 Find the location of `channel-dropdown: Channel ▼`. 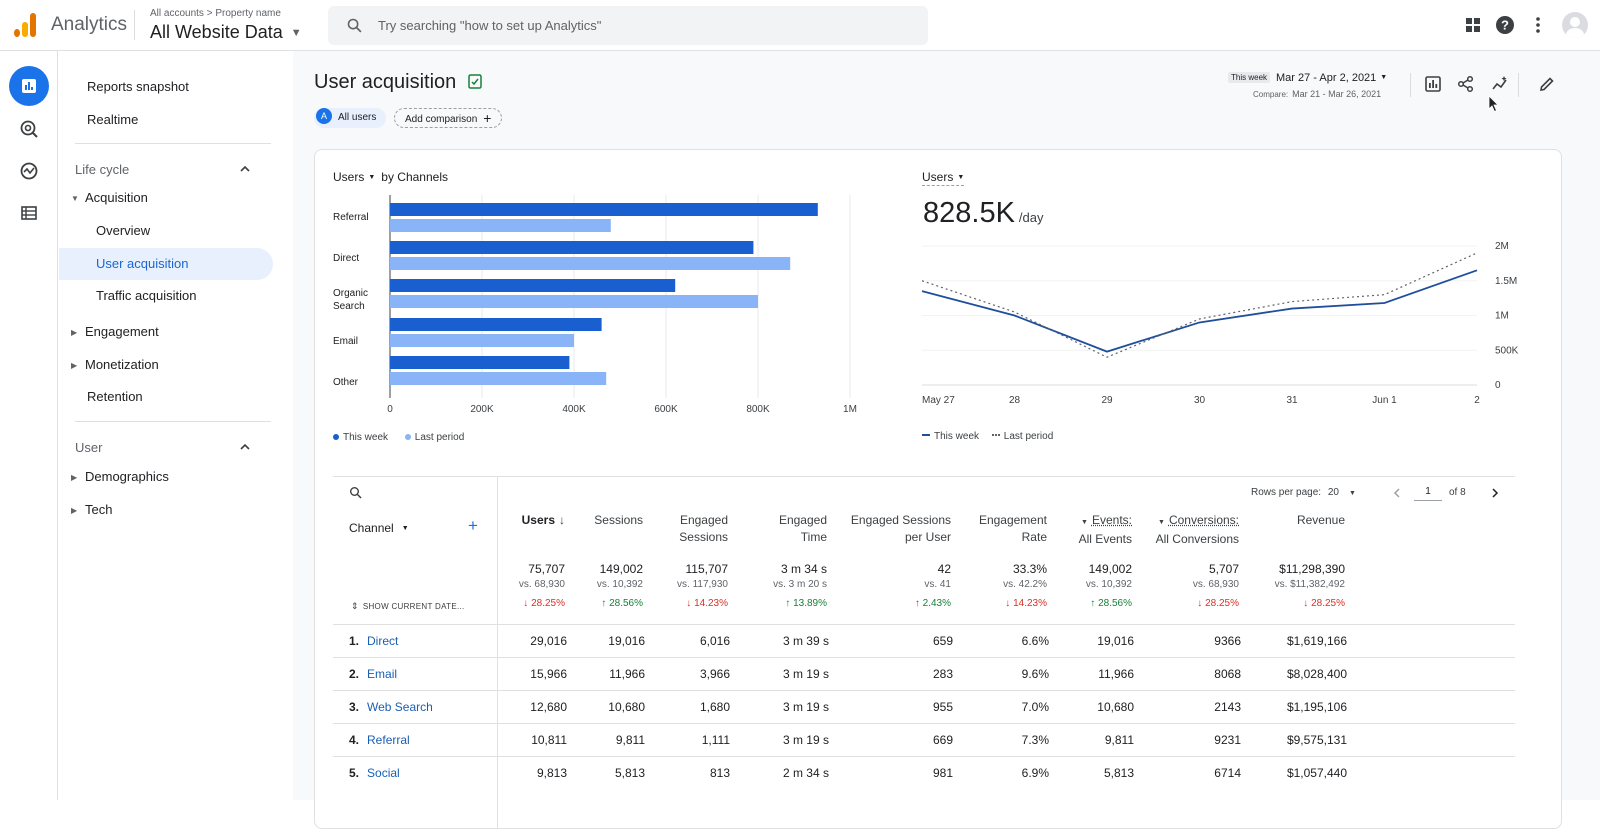

channel-dropdown: Channel ▼ is located at coordinates (379, 528).